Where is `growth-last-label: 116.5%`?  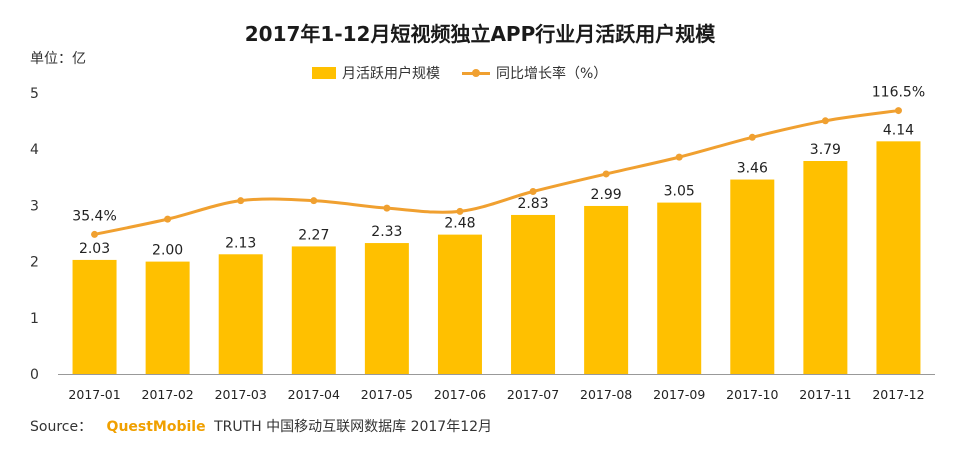
growth-last-label: 116.5% is located at coordinates (898, 93).